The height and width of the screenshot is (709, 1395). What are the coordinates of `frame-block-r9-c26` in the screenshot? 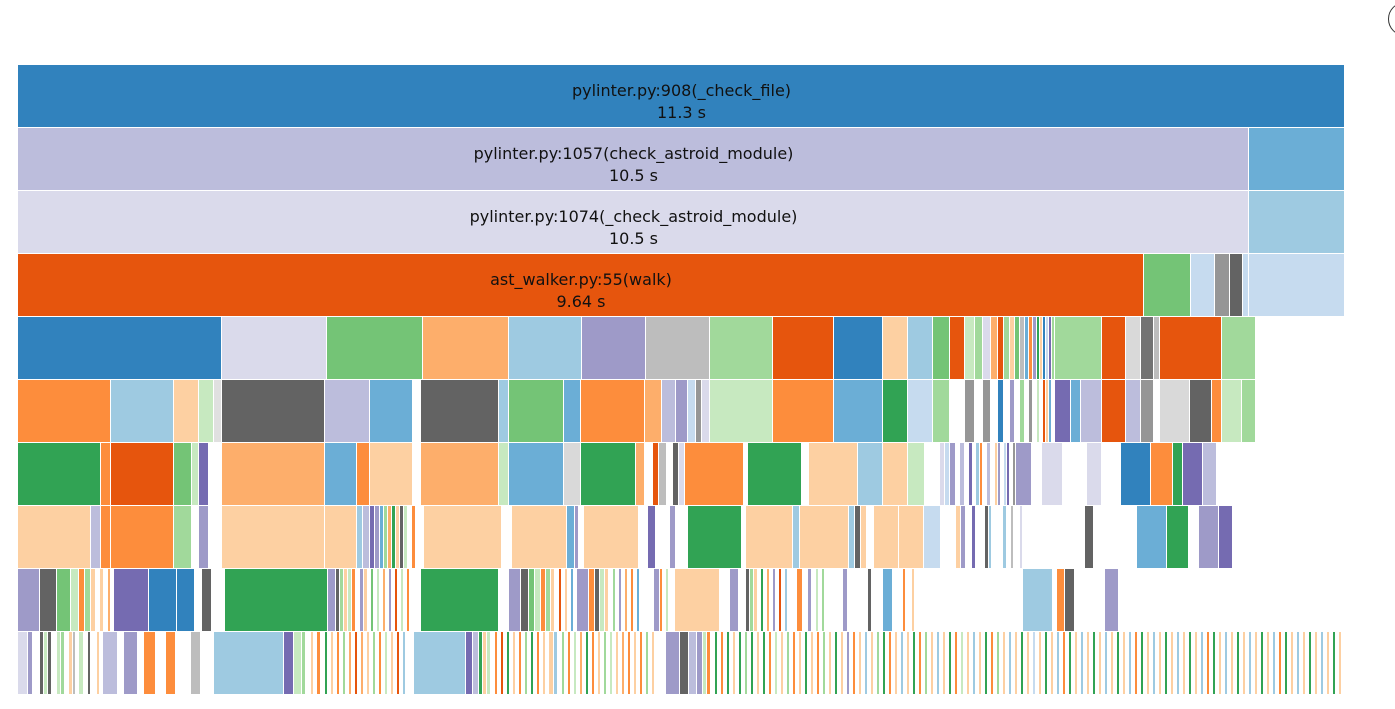 It's located at (170, 663).